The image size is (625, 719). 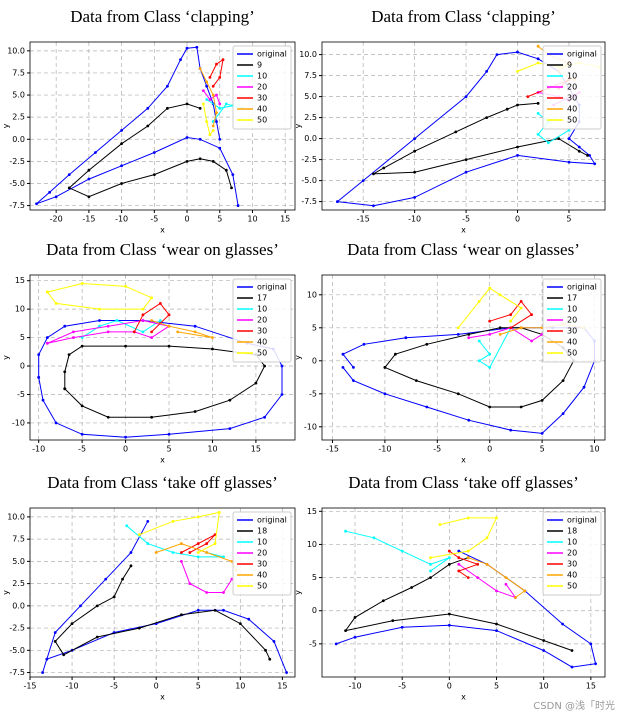 What do you see at coordinates (572, 87) in the screenshot?
I see `legend-label: 20` at bounding box center [572, 87].